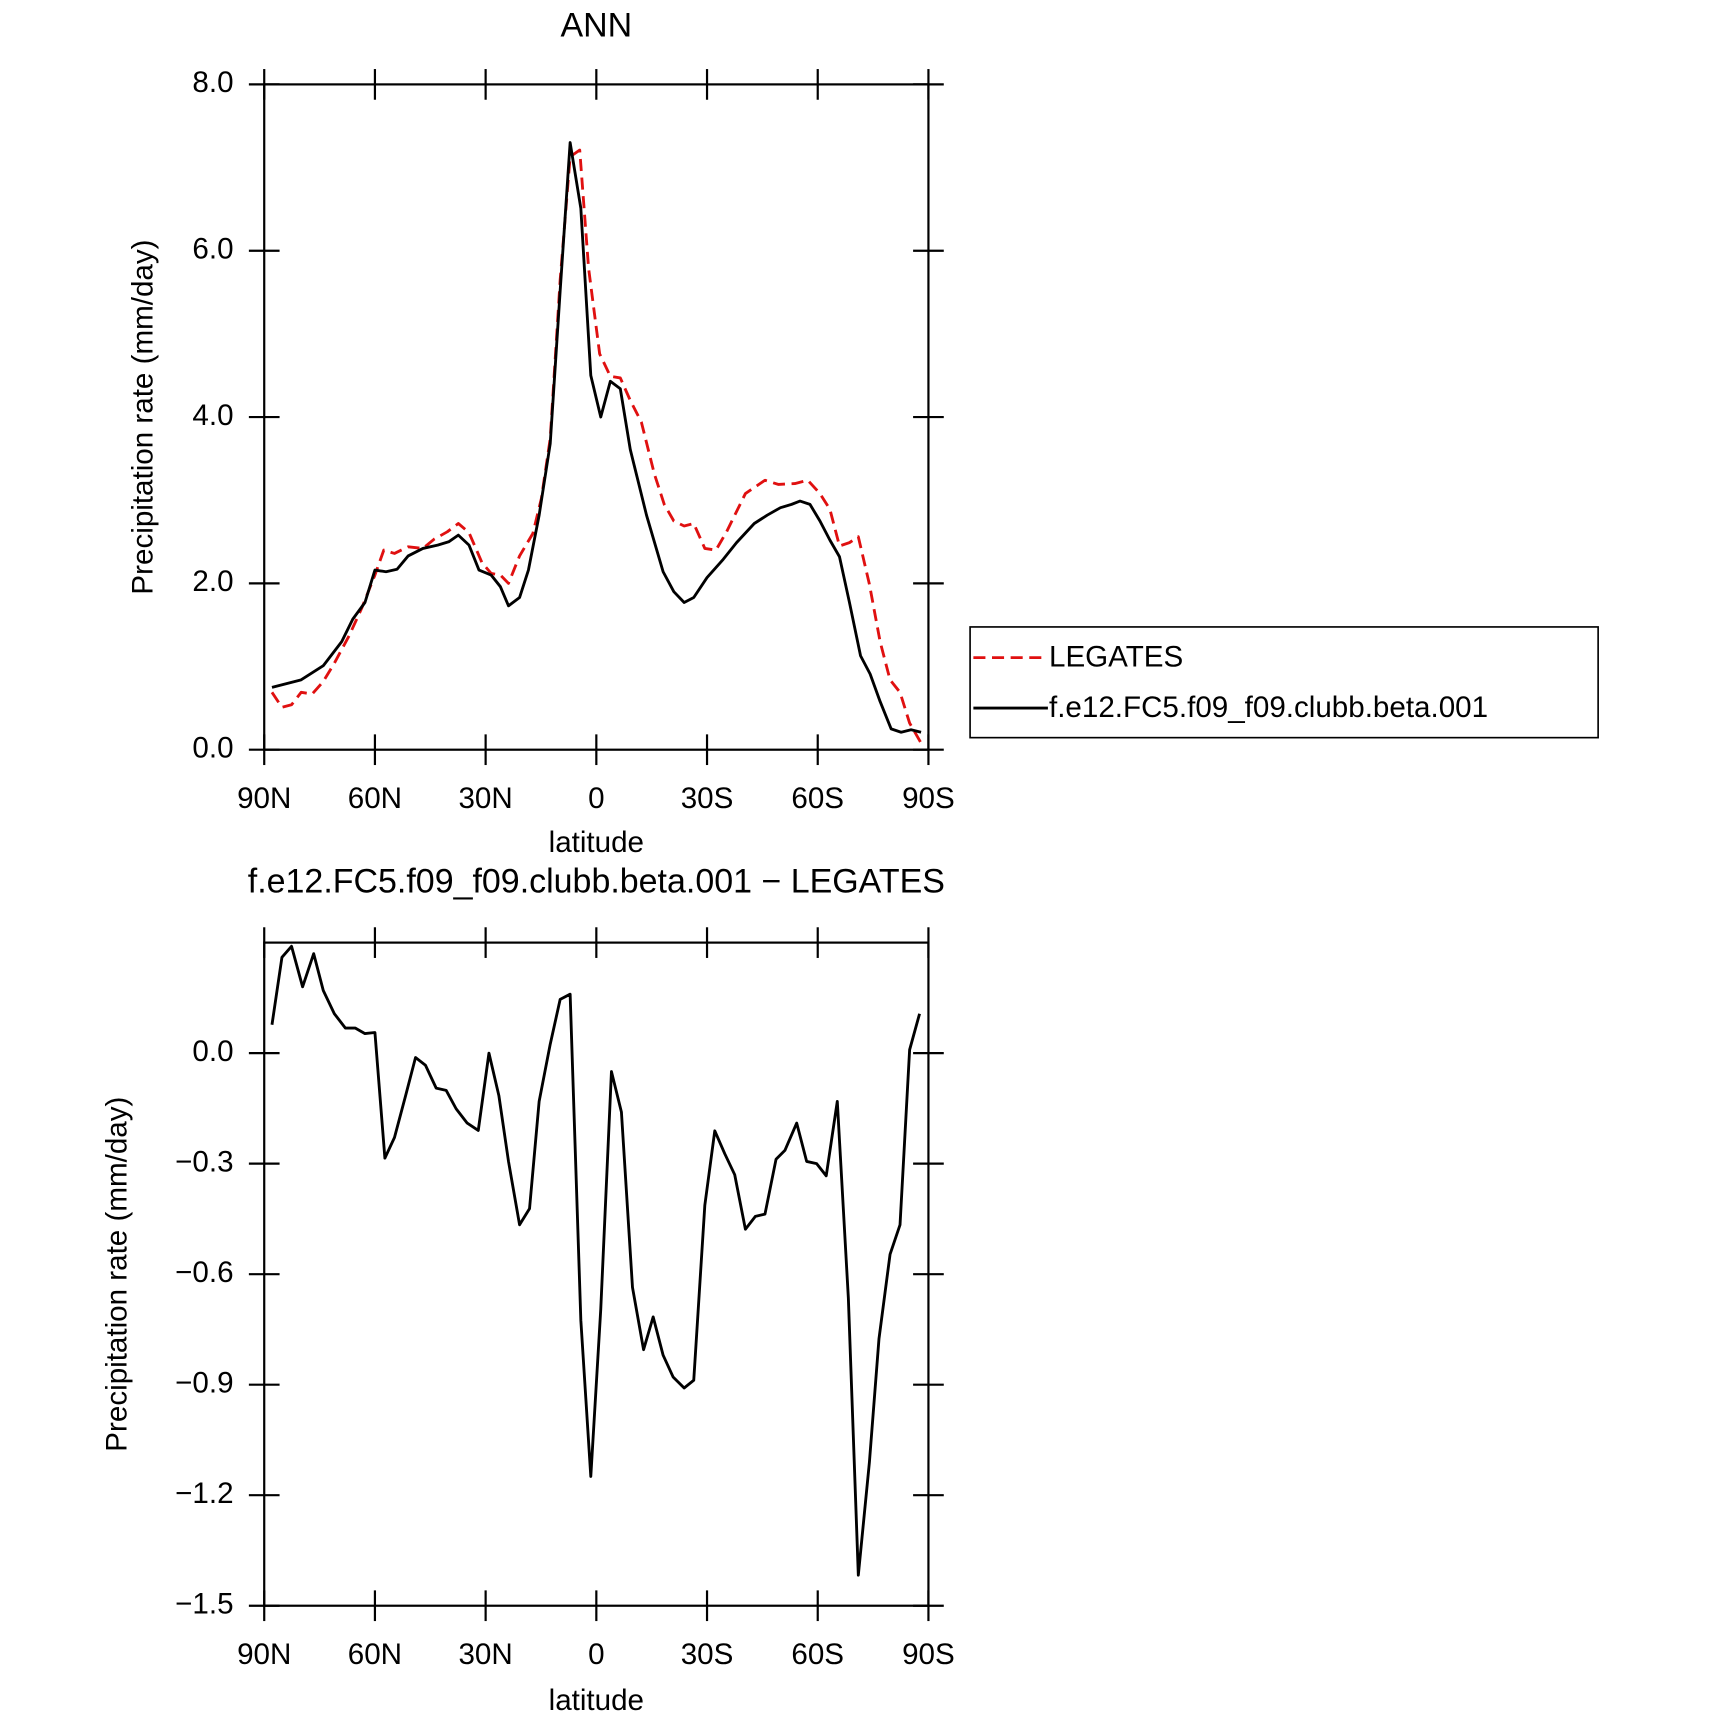  What do you see at coordinates (204, 1604) in the screenshot?
I see `y-tick-label: −1.5` at bounding box center [204, 1604].